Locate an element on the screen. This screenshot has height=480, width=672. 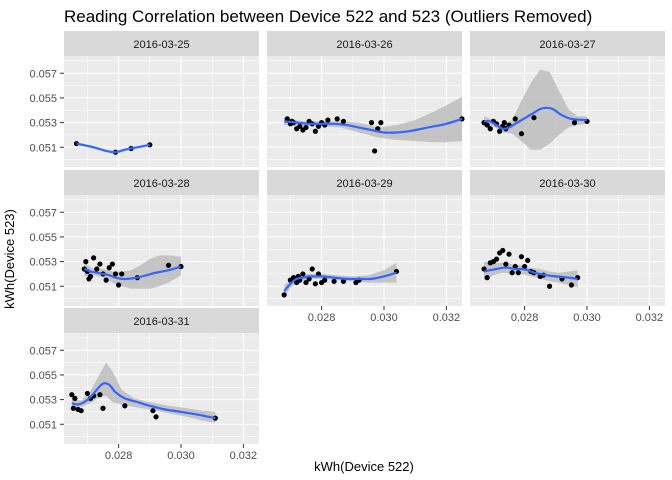
facet-panel: 2016-03-25 is located at coordinates (161, 99).